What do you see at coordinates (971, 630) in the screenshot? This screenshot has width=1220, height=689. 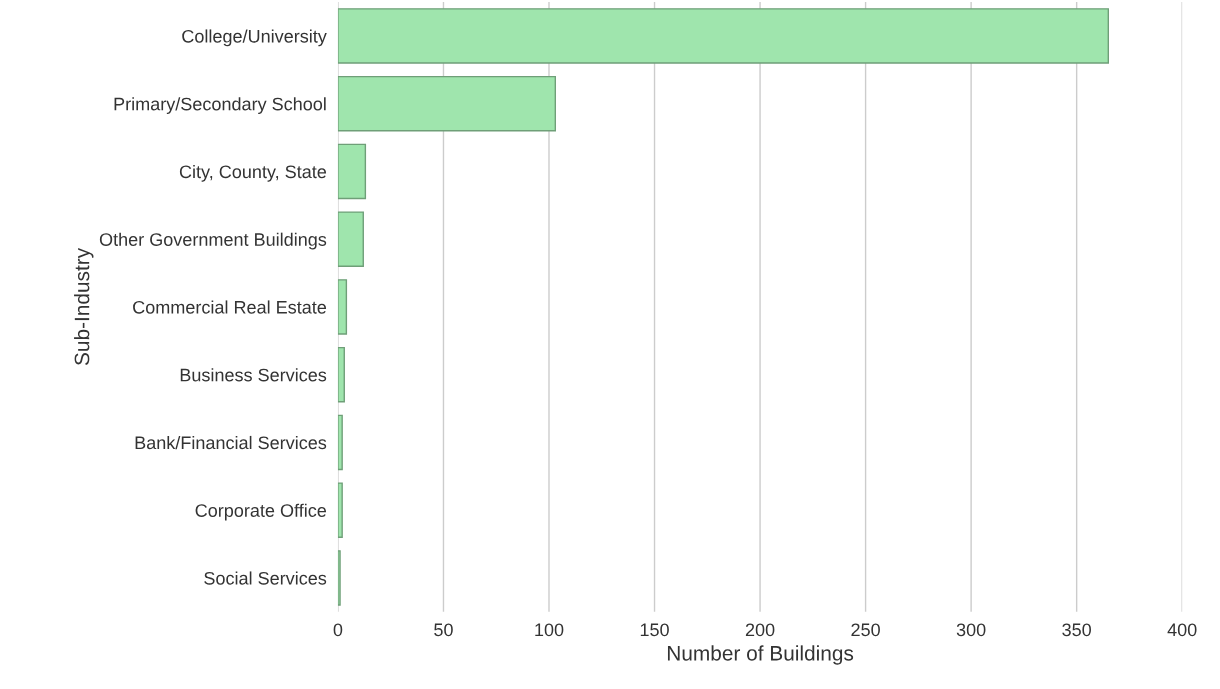 I see `x-tick-label: 300` at bounding box center [971, 630].